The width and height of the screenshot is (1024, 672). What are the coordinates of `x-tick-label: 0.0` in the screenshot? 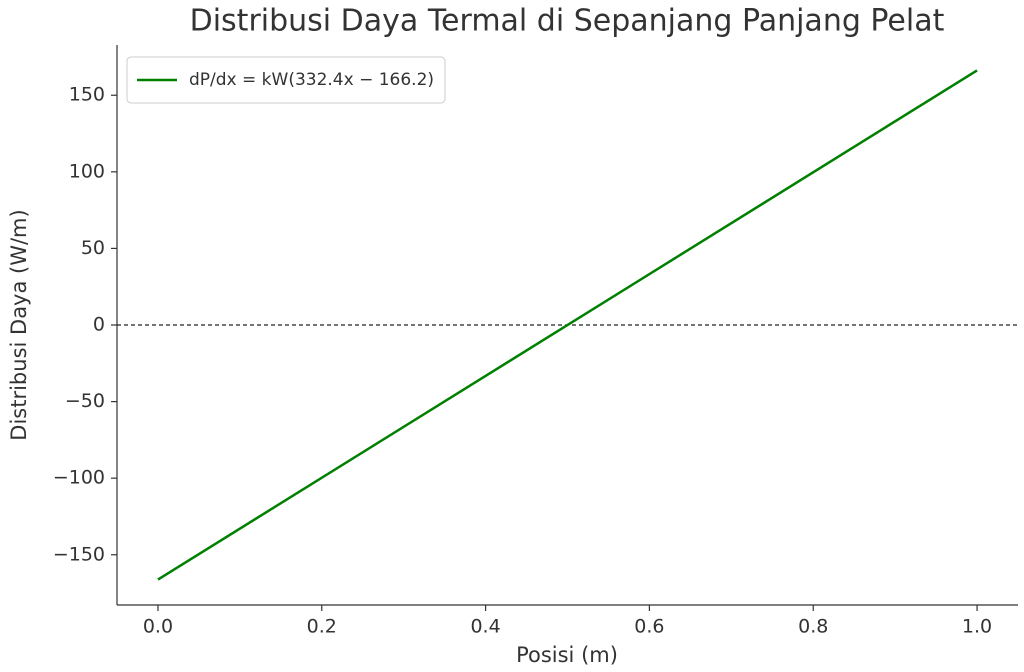 It's located at (158, 627).